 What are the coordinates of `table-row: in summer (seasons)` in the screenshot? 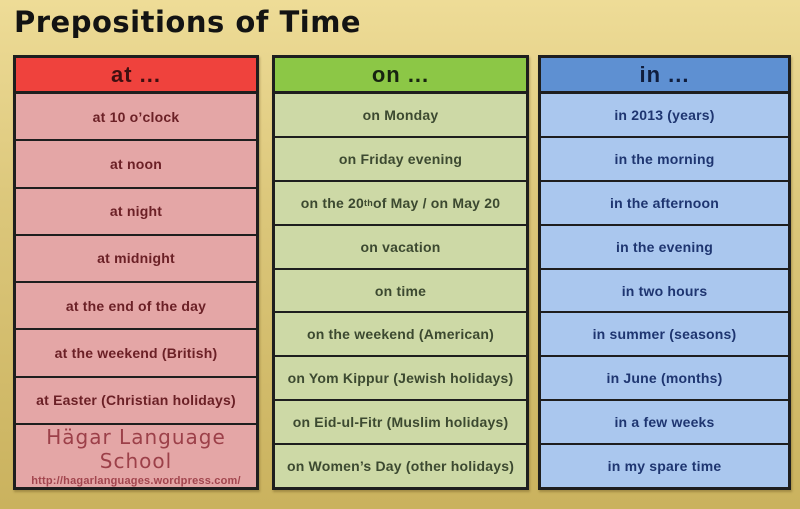 It's located at (664, 335).